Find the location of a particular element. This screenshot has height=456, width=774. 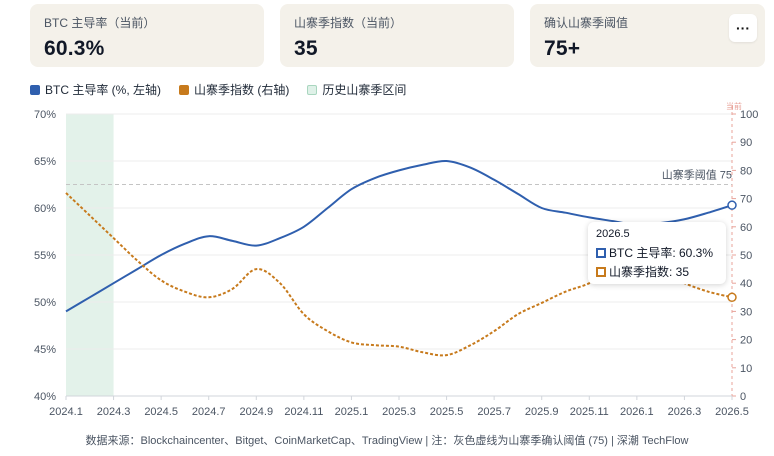

x-axis-tick-label: 2024.11 is located at coordinates (303, 412).